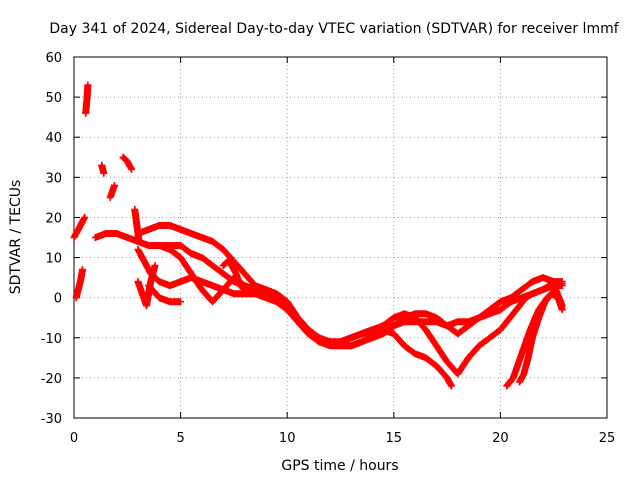 The height and width of the screenshot is (480, 640). I want to click on series-track-f, so click(127, 163).